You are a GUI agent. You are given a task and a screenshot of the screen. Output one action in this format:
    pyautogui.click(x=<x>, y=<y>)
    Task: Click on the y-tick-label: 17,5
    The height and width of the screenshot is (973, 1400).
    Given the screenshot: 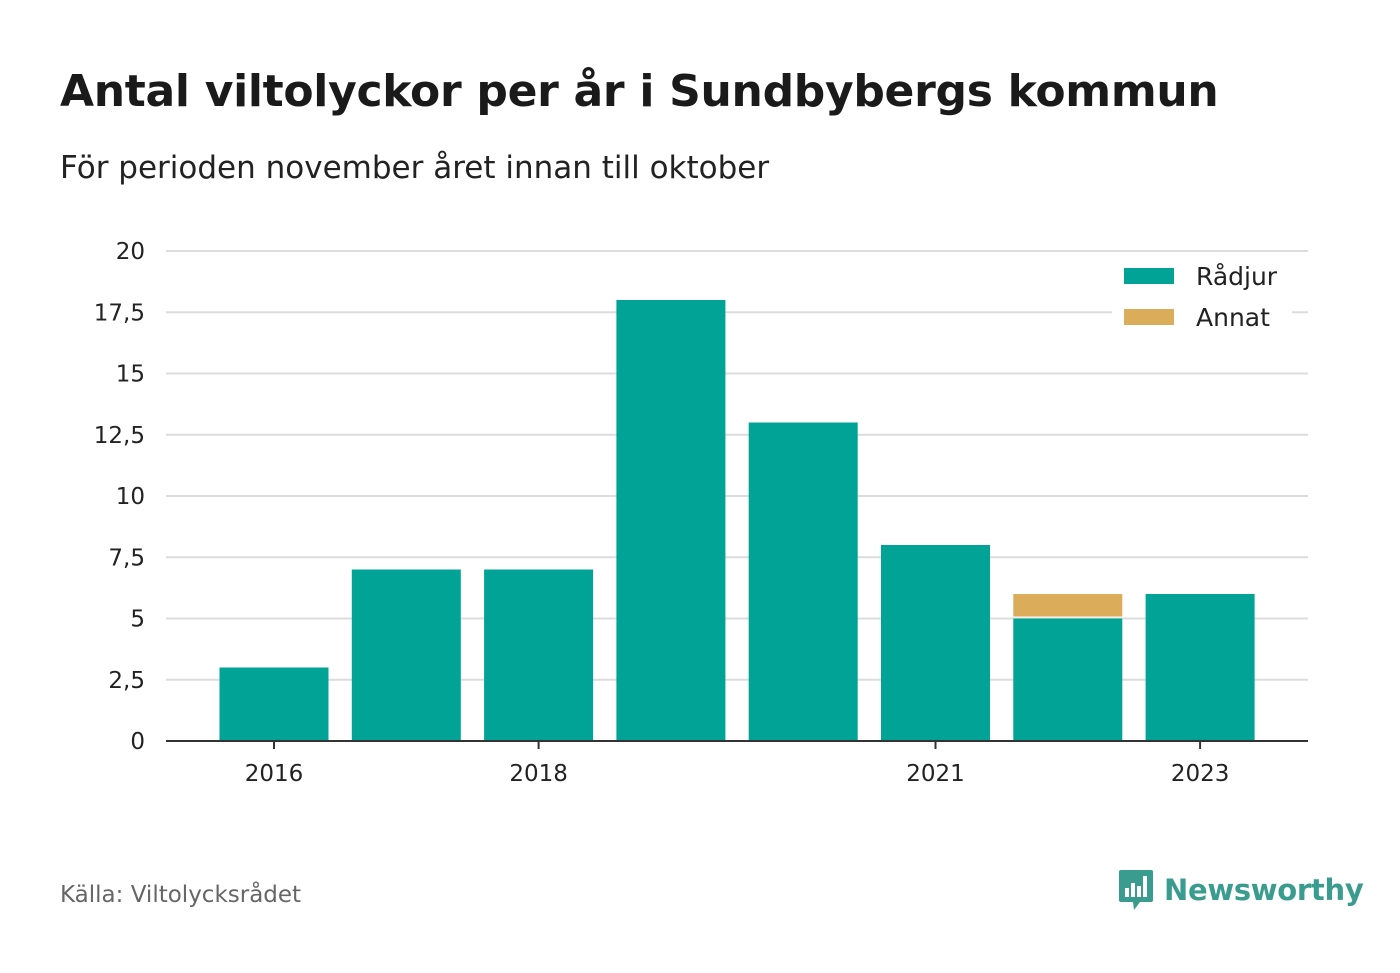 What is the action you would take?
    pyautogui.click(x=119, y=313)
    